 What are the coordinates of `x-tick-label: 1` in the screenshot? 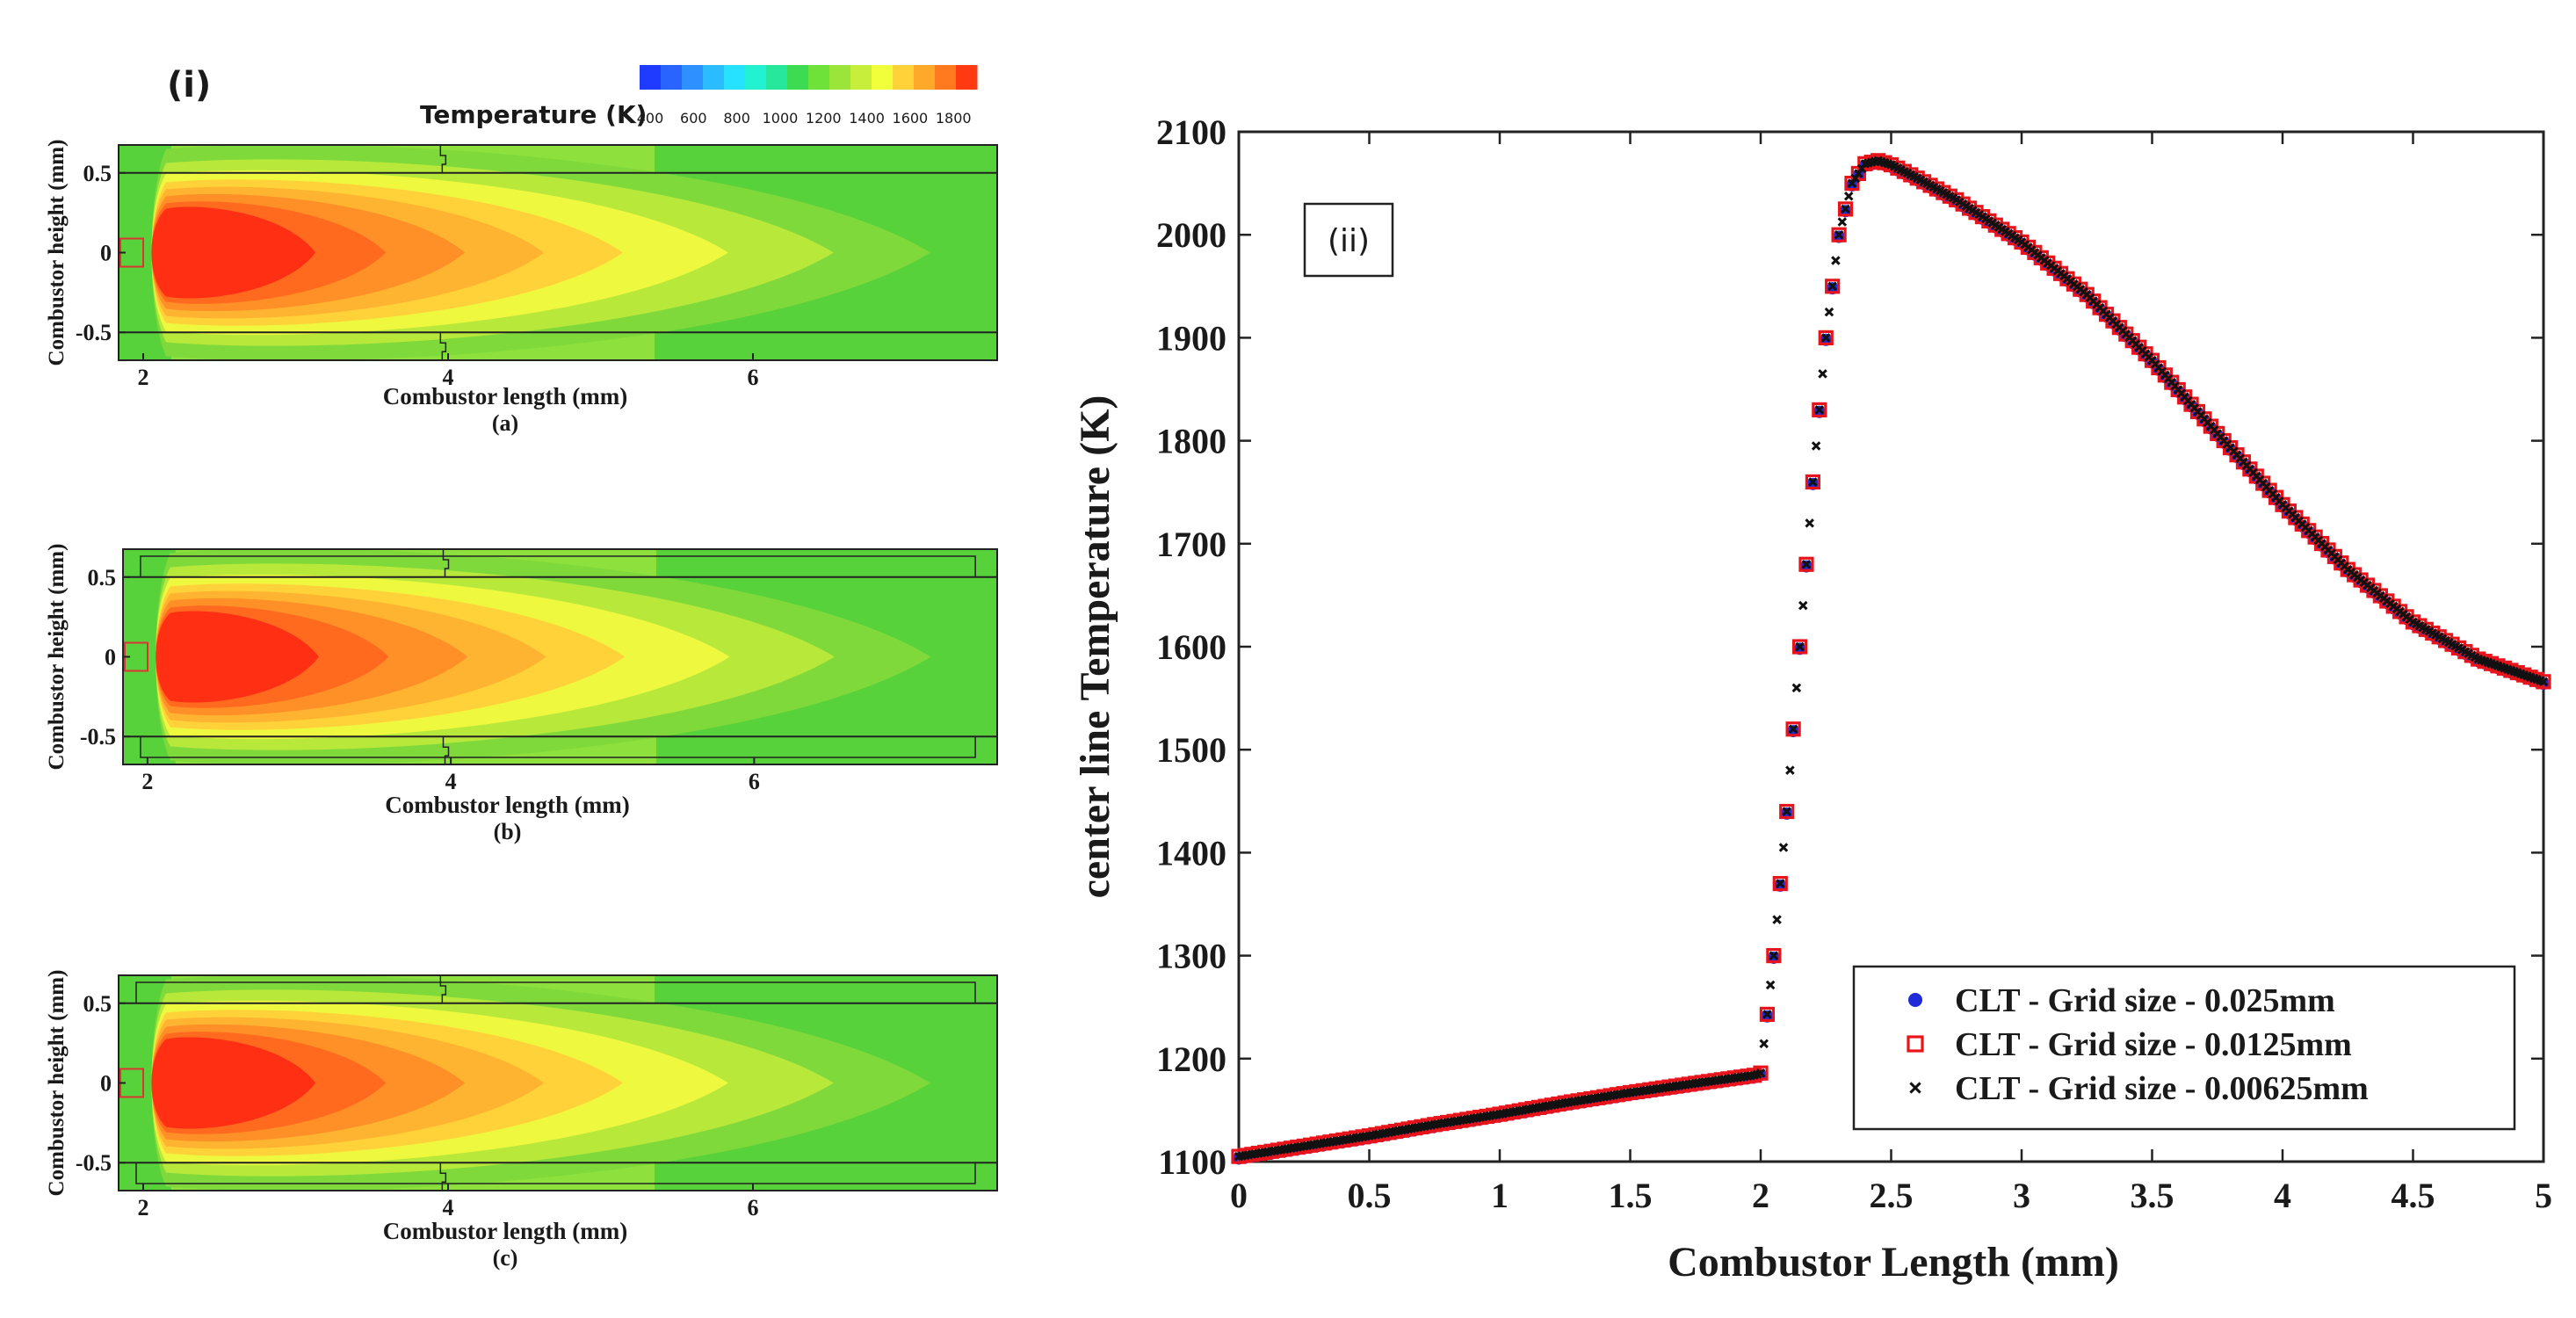 It's located at (1500, 1195).